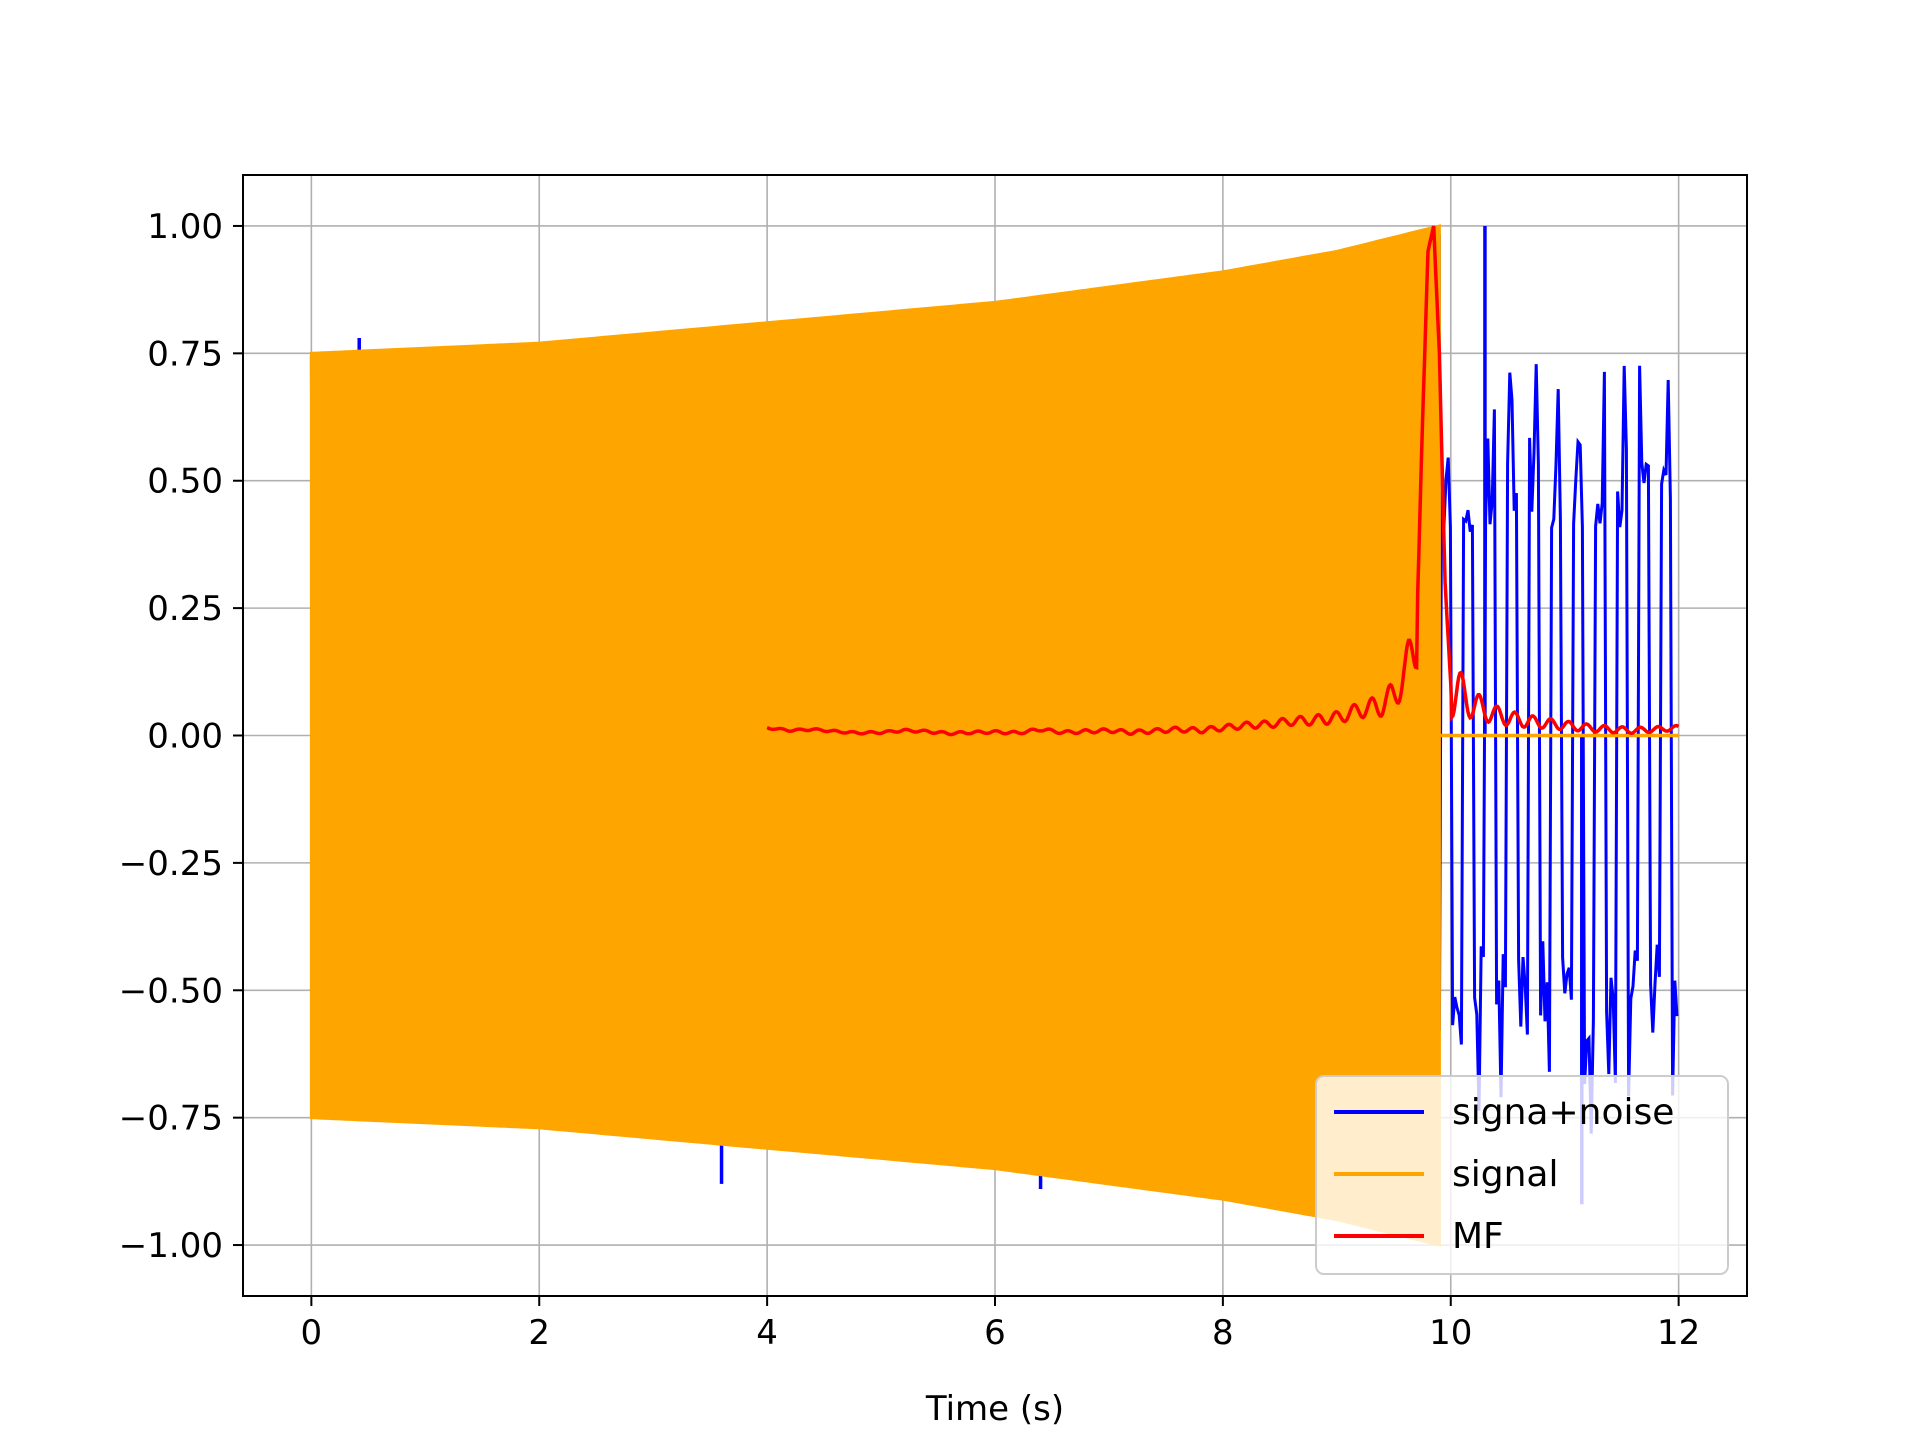 The width and height of the screenshot is (1920, 1444). I want to click on x-tick-label: 8, so click(1223, 1333).